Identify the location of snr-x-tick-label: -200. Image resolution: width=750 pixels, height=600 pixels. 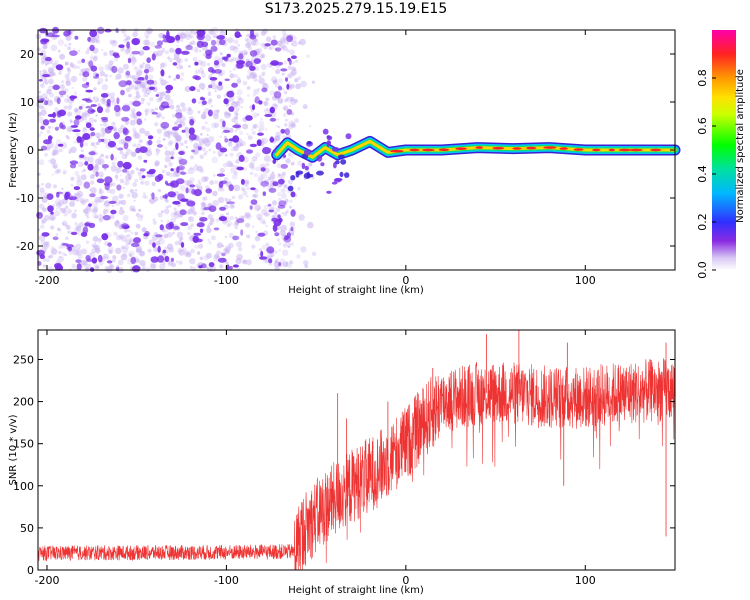
(46, 580).